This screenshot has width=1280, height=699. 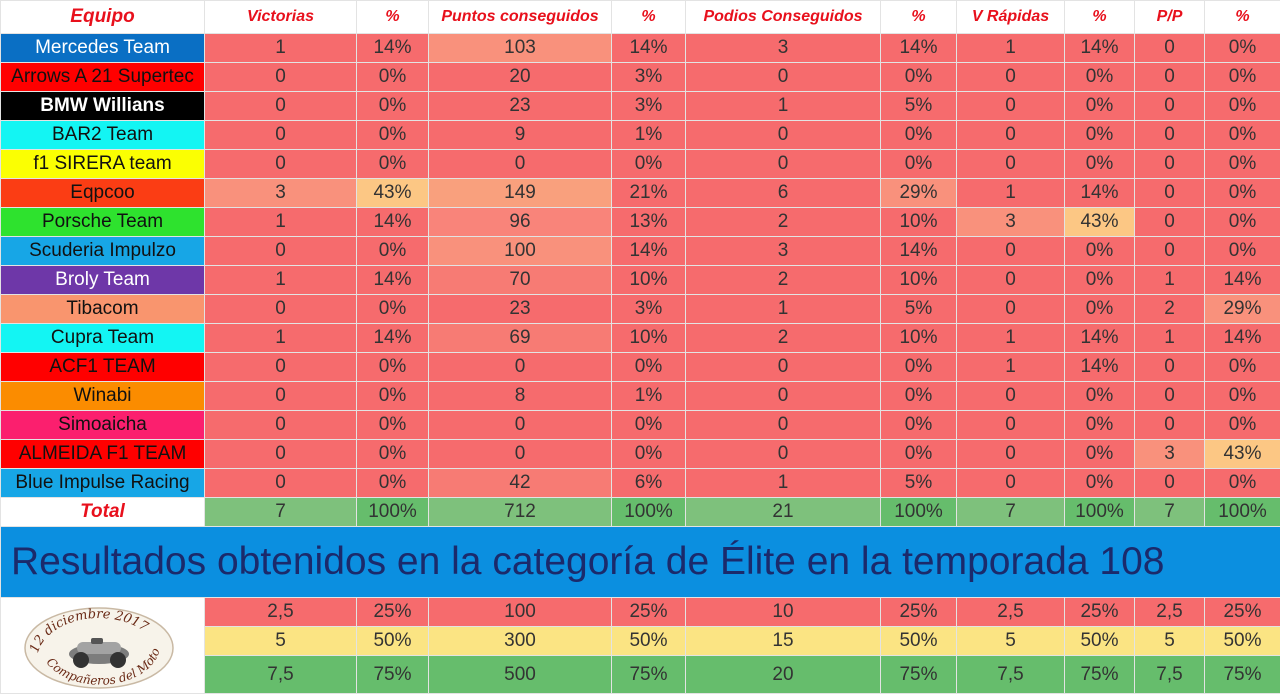 What do you see at coordinates (520, 17) in the screenshot?
I see `header-cell: Puntos conseguidos` at bounding box center [520, 17].